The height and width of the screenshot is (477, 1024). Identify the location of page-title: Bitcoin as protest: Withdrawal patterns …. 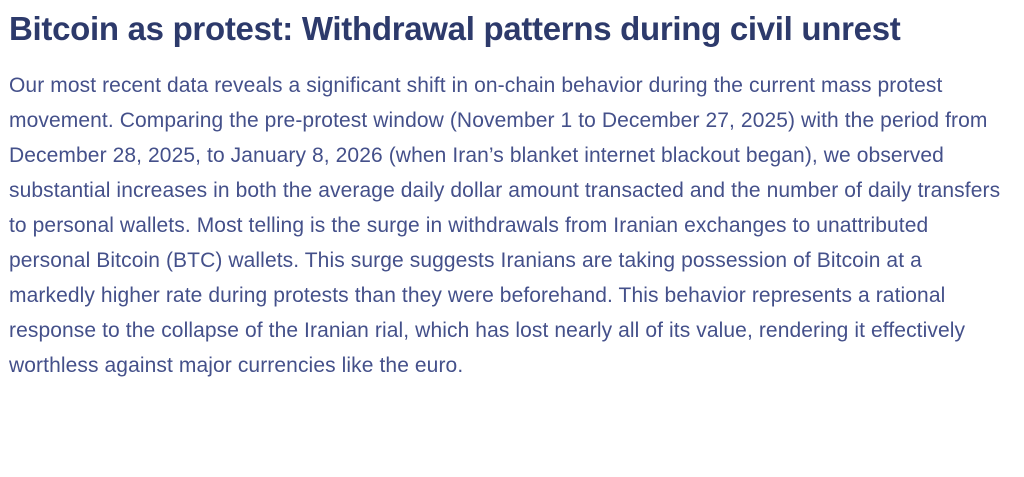
(455, 28).